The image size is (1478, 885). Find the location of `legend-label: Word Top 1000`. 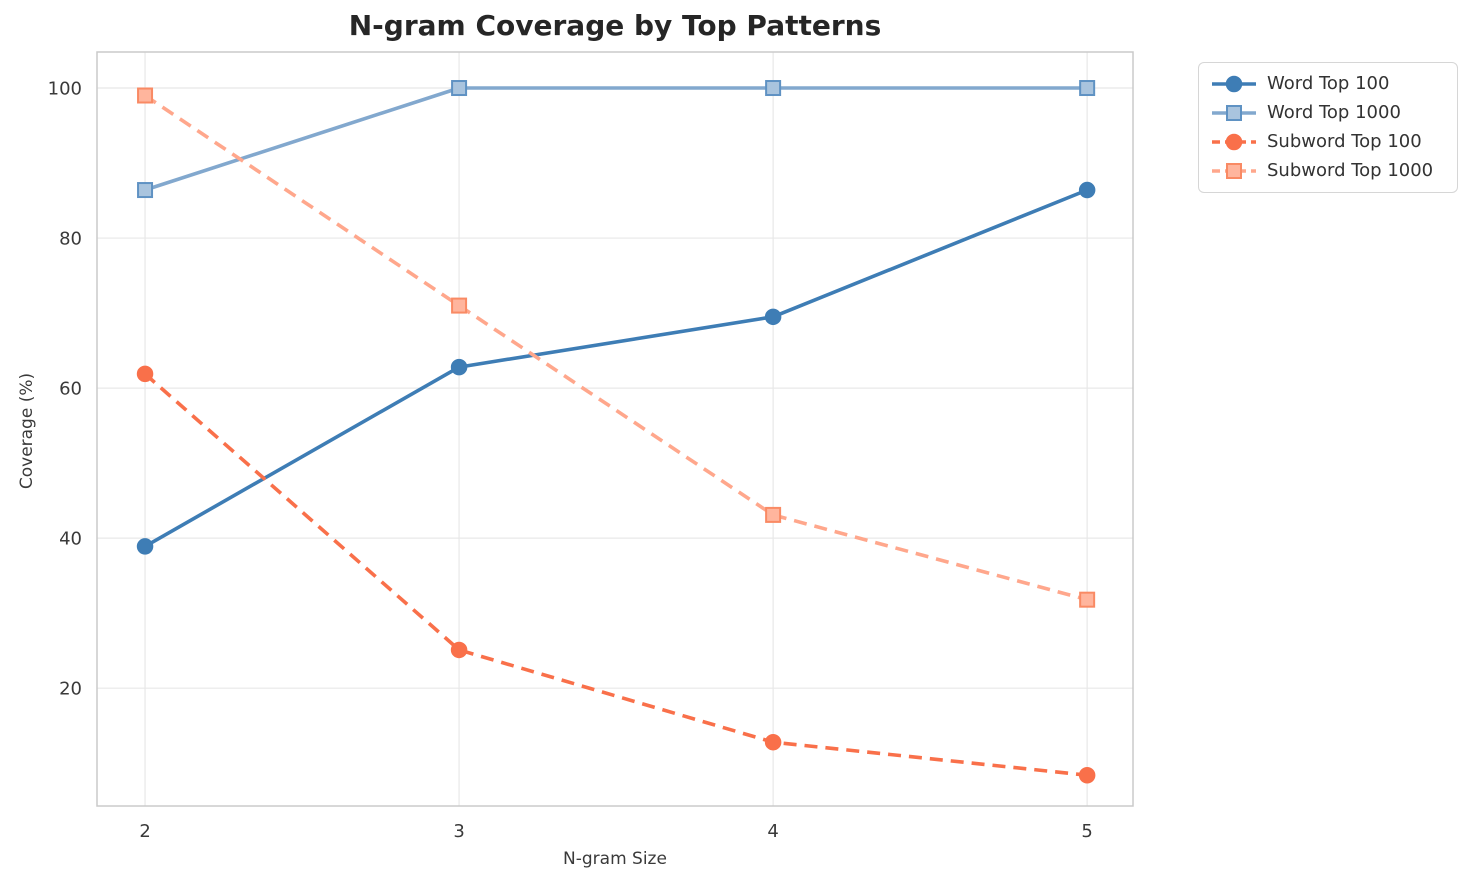

legend-label: Word Top 1000 is located at coordinates (1334, 112).